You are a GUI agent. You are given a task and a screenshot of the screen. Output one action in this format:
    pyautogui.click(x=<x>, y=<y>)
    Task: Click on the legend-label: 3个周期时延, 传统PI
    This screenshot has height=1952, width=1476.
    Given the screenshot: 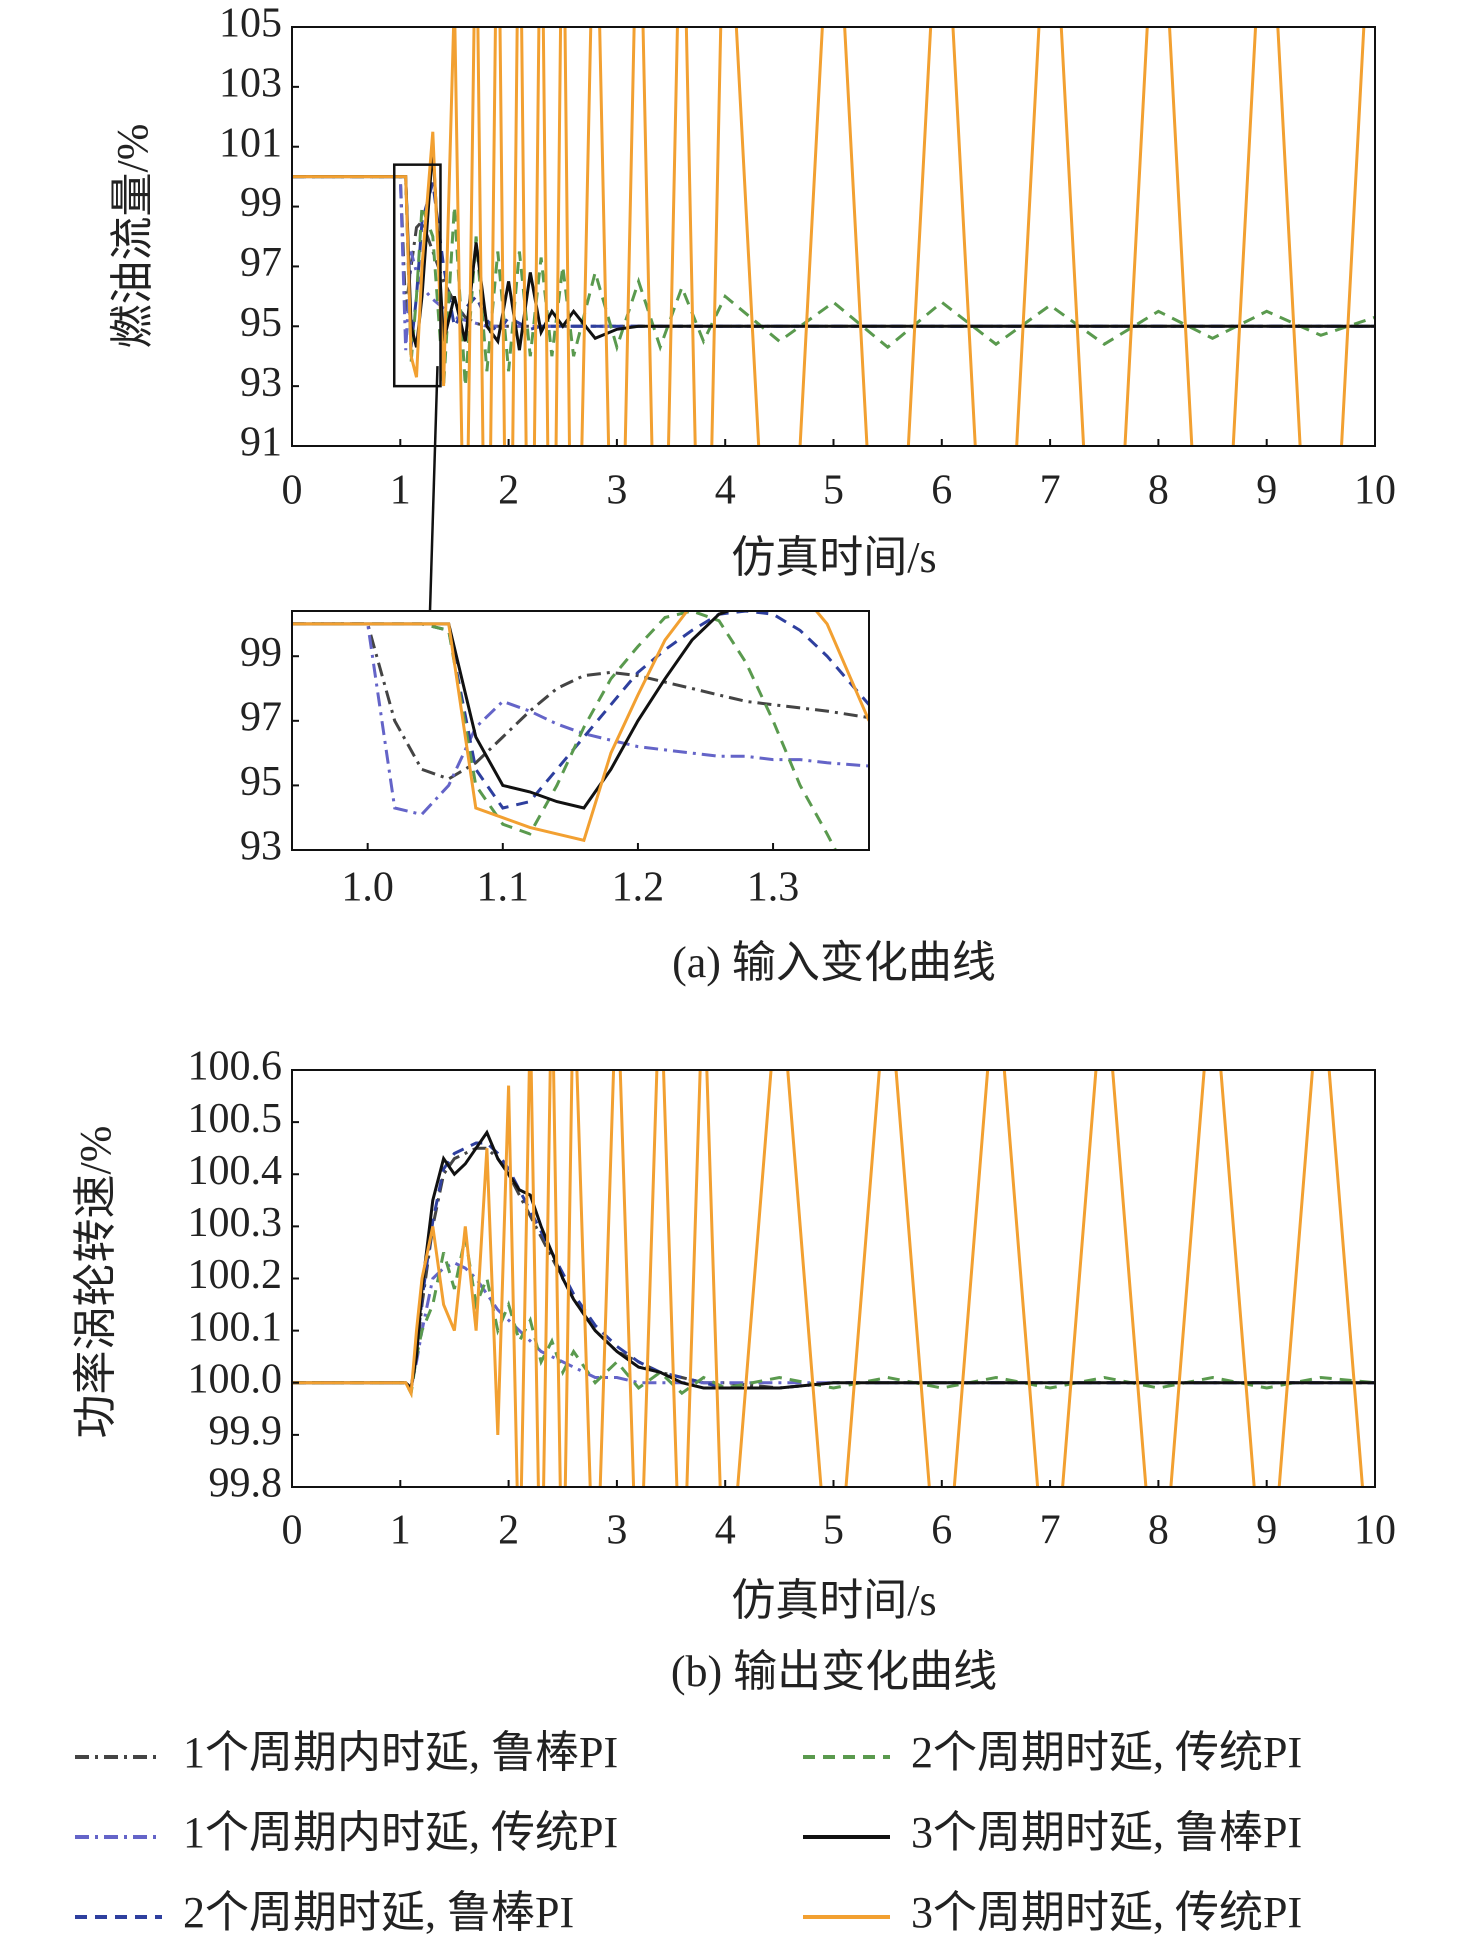 What is the action you would take?
    pyautogui.click(x=1106, y=1912)
    